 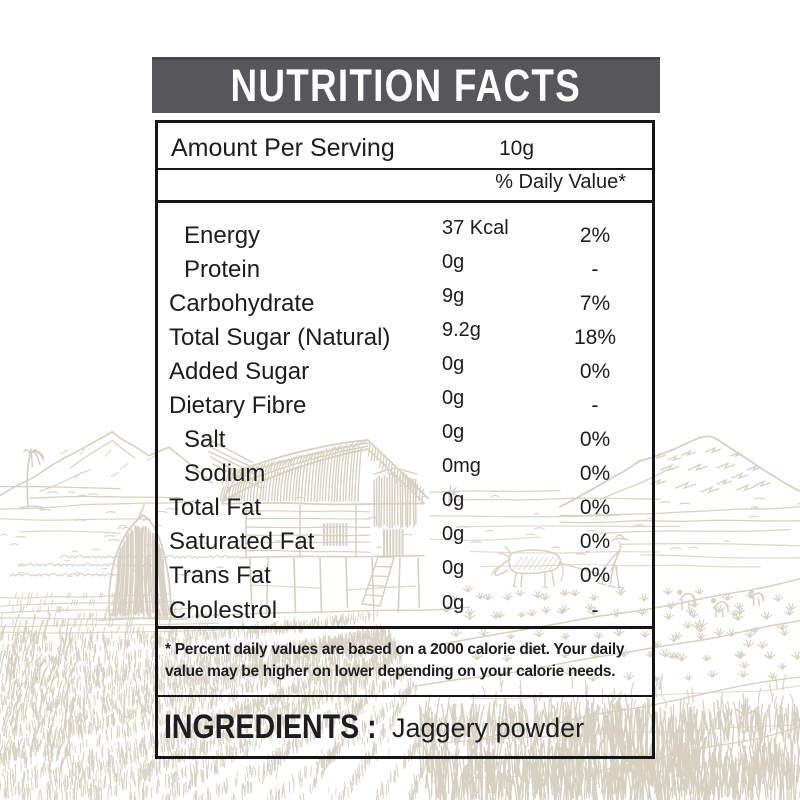 I want to click on nutrient-row: Saturated Fat 0g 0%, so click(x=405, y=540).